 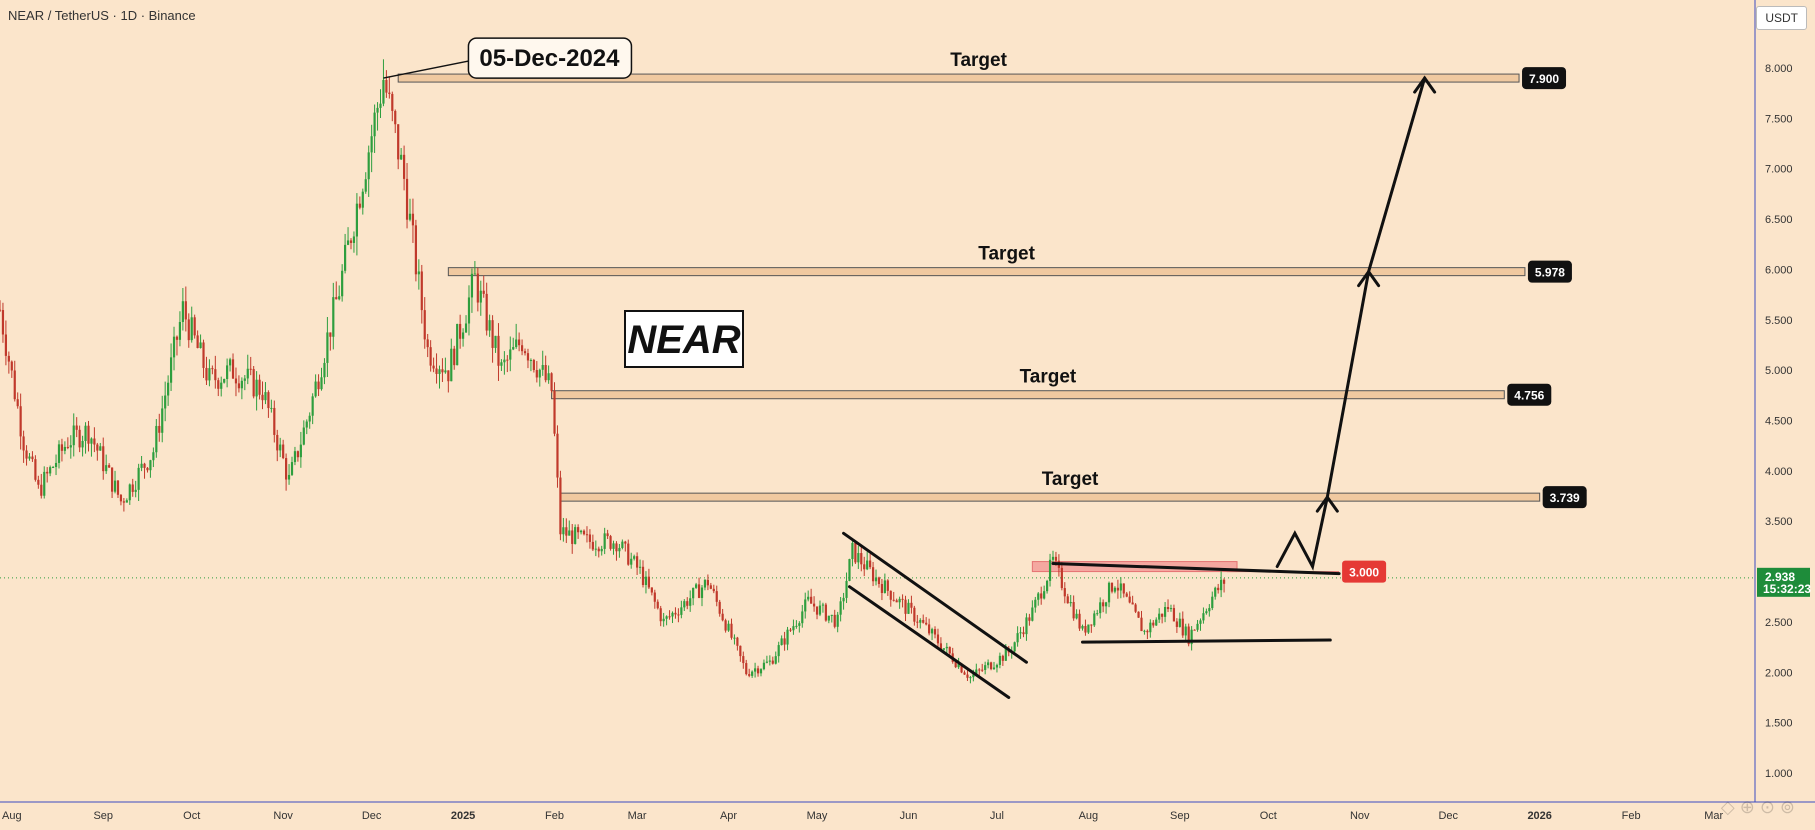 I want to click on callout-pointer, so click(x=428, y=69).